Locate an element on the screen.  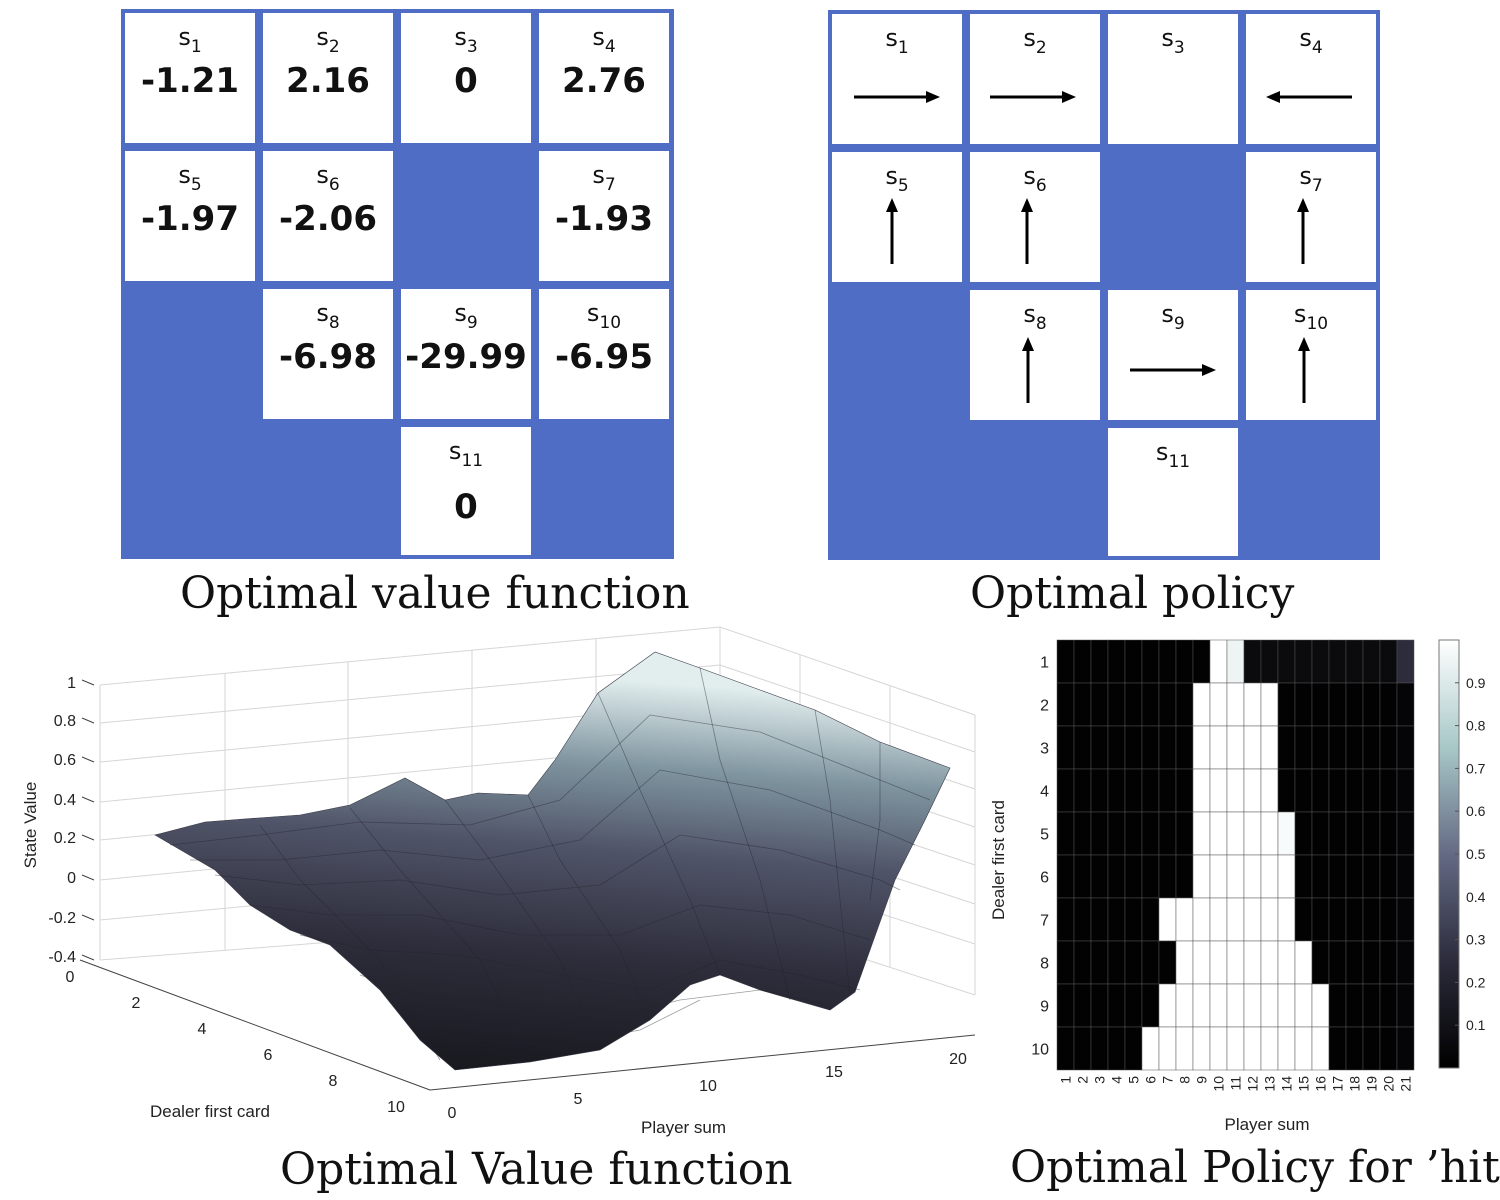
state-value: 2.76 is located at coordinates (604, 81).